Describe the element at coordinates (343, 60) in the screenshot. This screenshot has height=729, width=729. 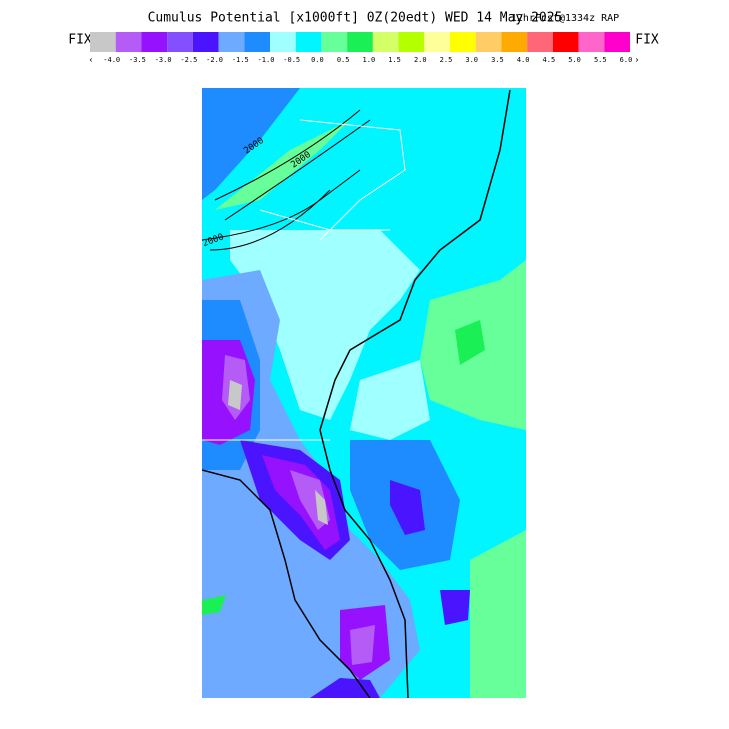
I see `colorbar-label: 0.5` at that location.